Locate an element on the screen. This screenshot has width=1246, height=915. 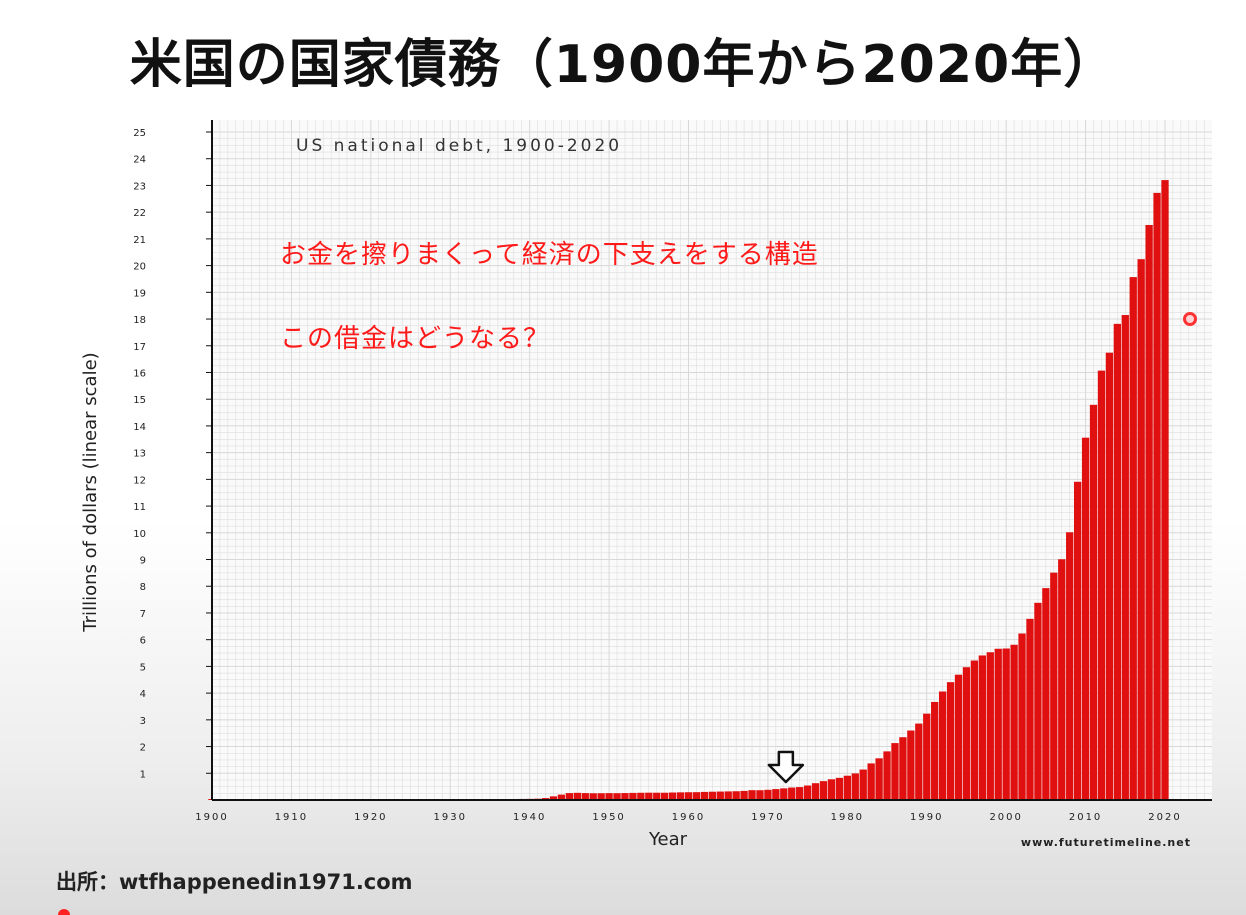
y-tick-label: 1 is located at coordinates (143, 774).